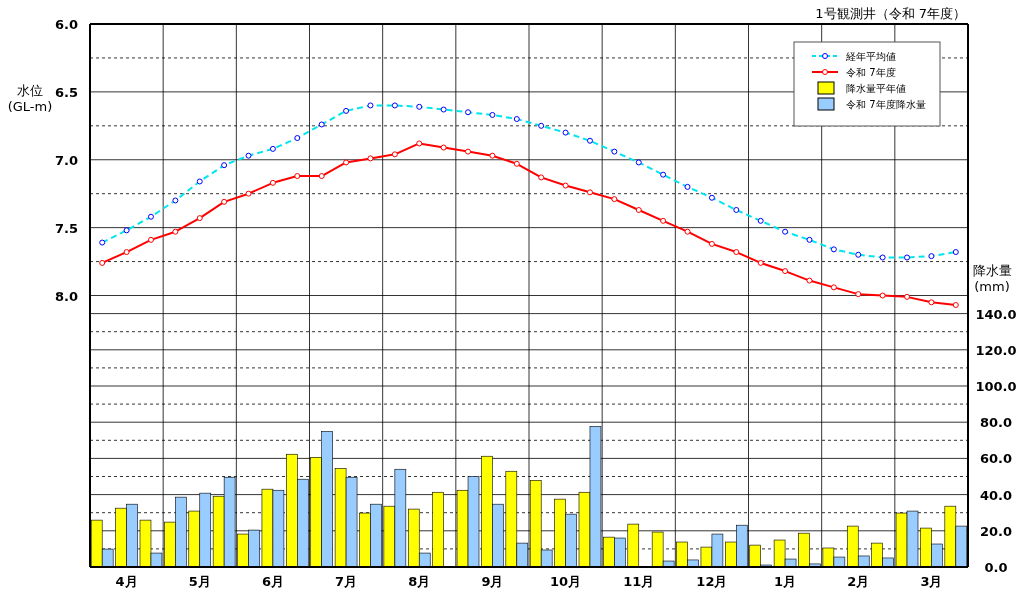  Describe the element at coordinates (996, 423) in the screenshot. I see `y2-tick-label: 80.0` at that location.